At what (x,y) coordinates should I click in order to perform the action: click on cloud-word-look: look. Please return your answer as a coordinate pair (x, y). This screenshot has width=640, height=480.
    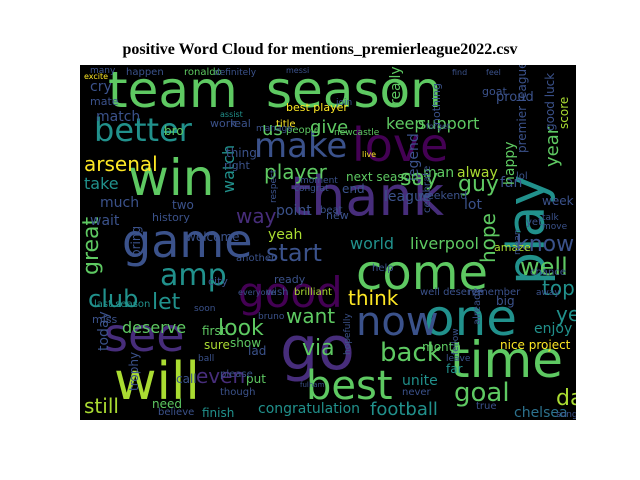
    Looking at the image, I should click on (241, 328).